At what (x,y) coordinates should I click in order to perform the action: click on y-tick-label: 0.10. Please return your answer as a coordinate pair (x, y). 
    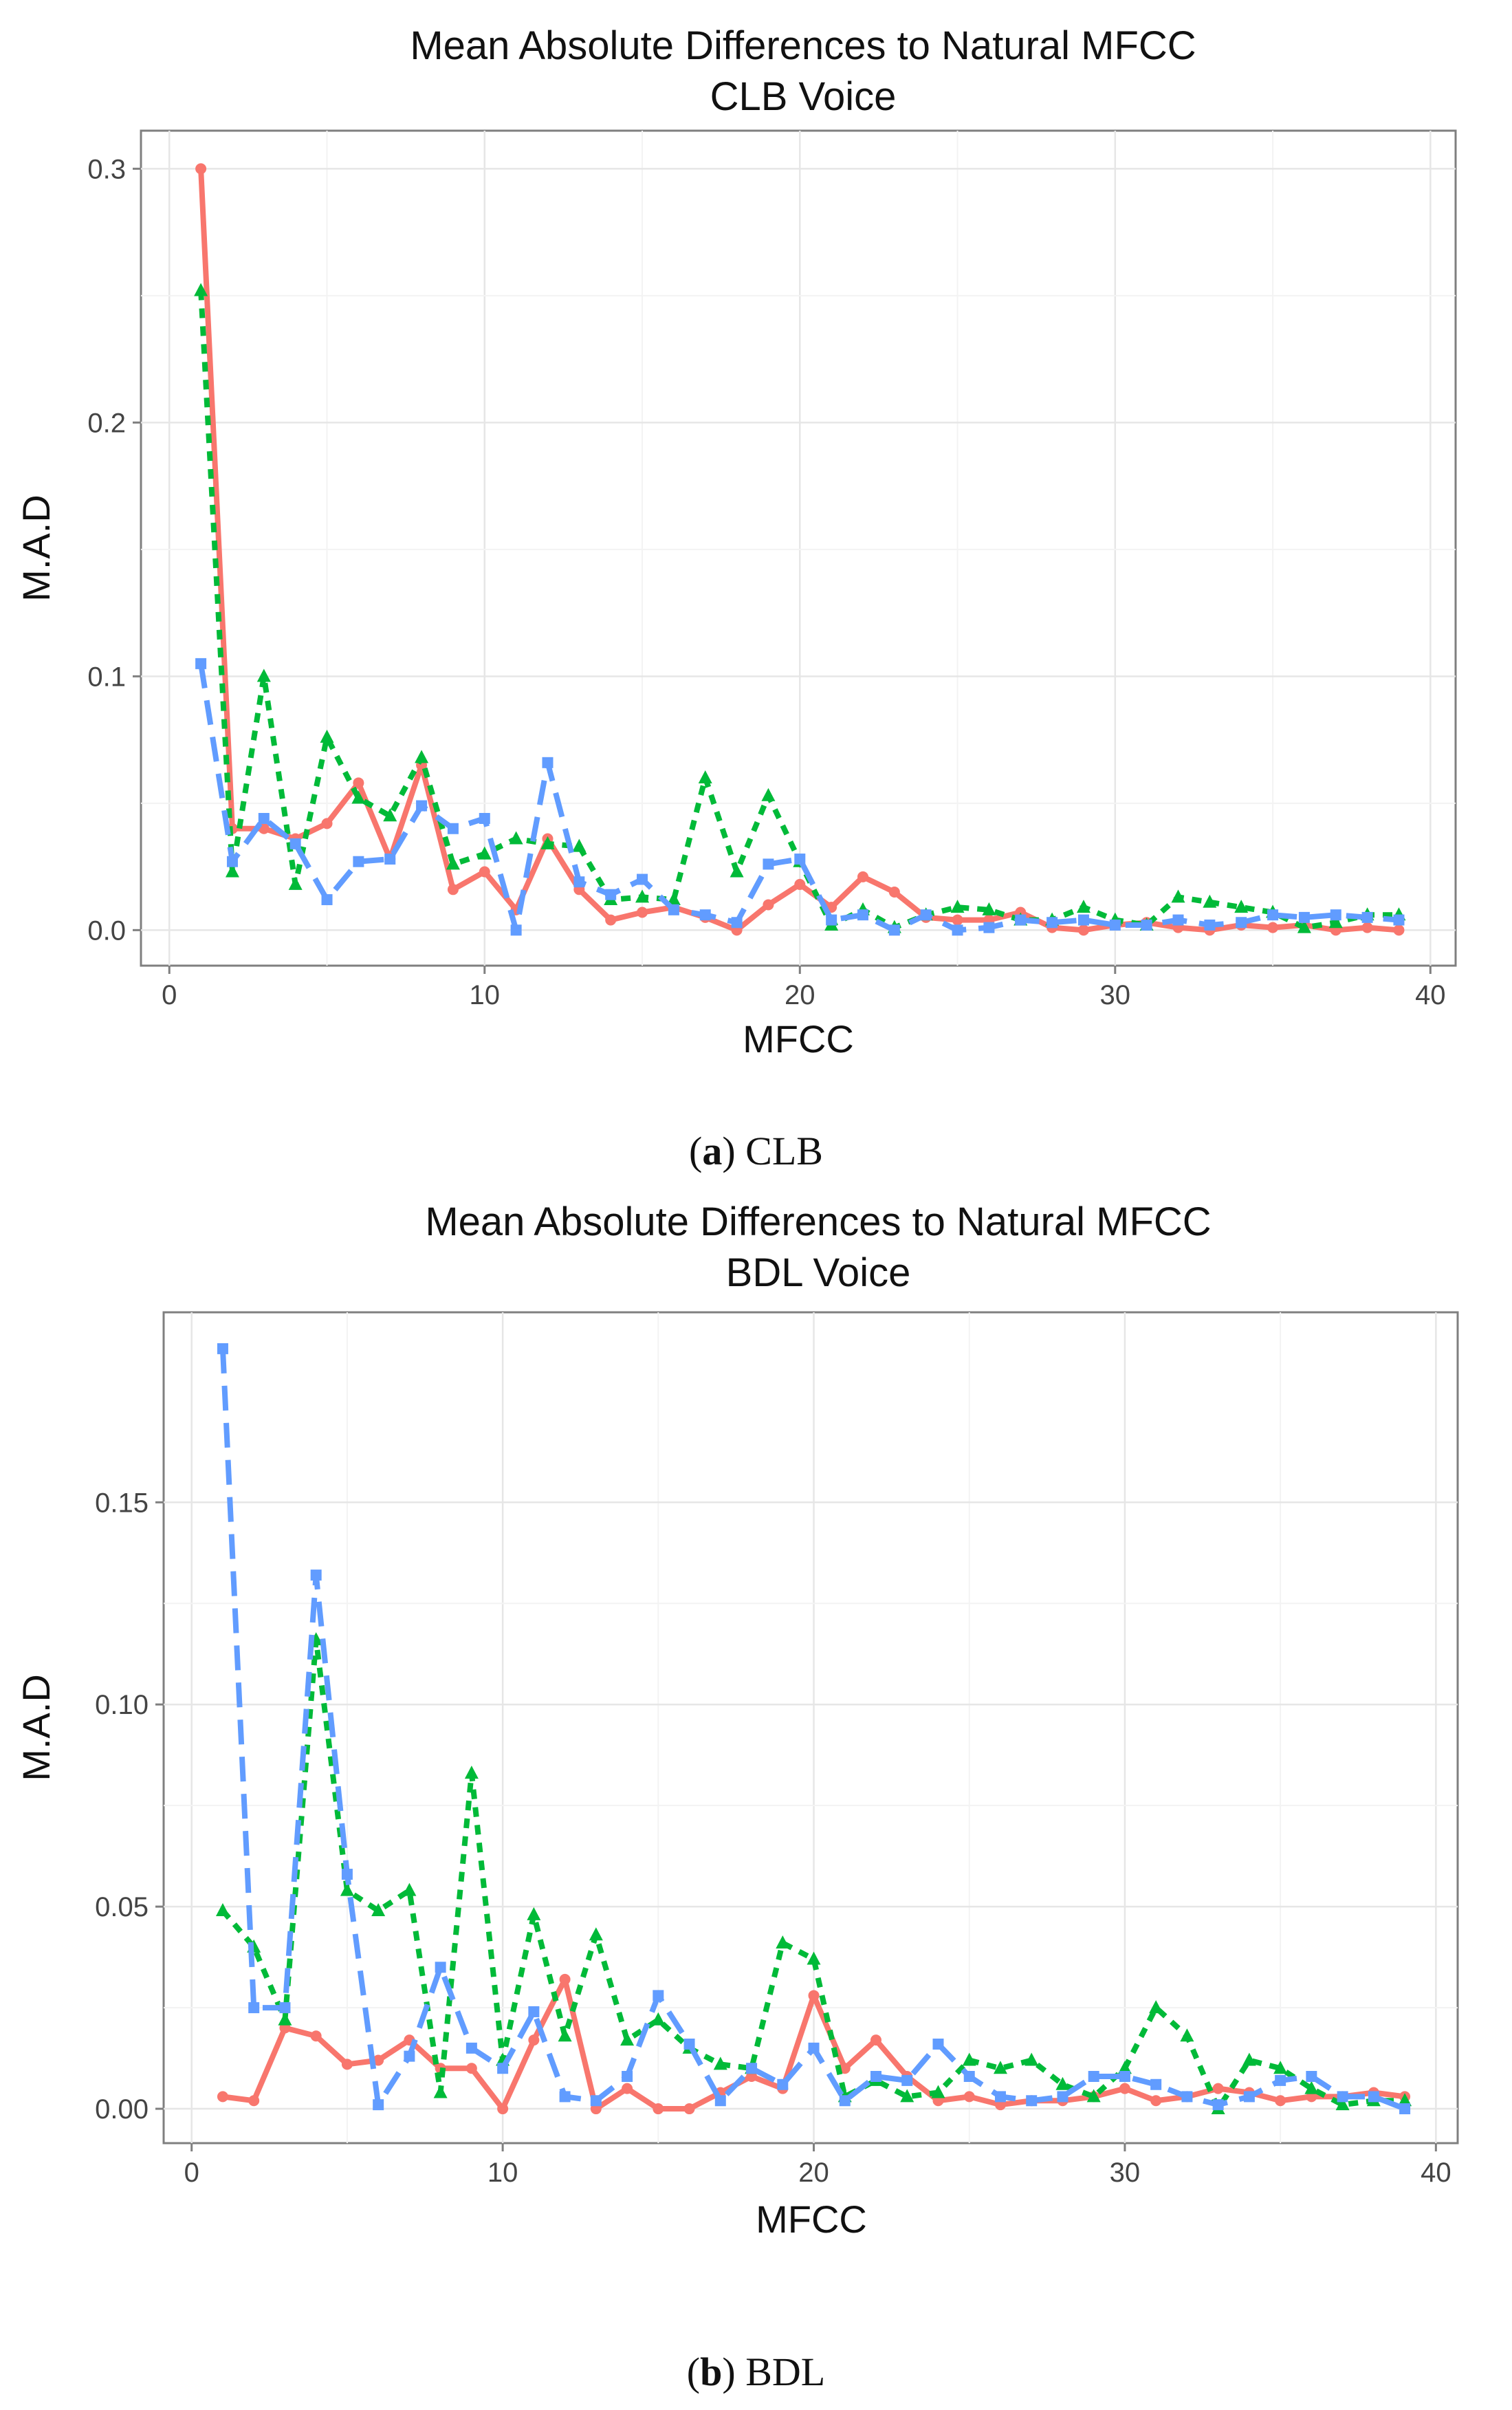
    Looking at the image, I should click on (122, 1705).